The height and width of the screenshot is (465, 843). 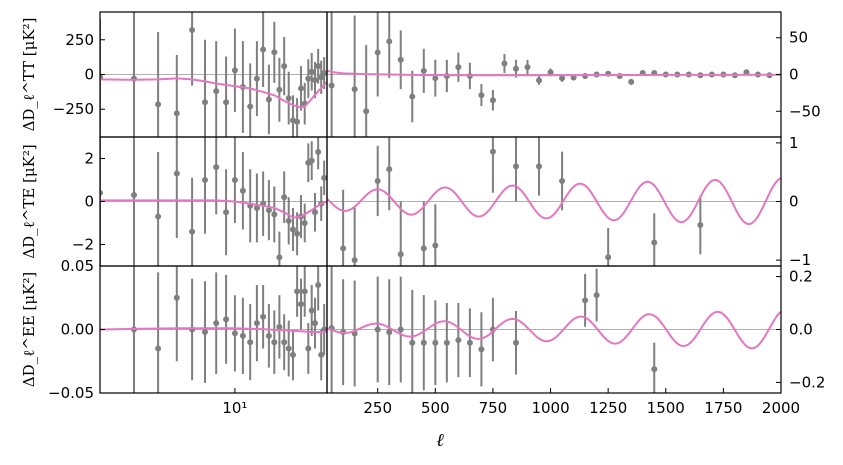 I want to click on tt-low-model-curve, so click(x=213, y=93).